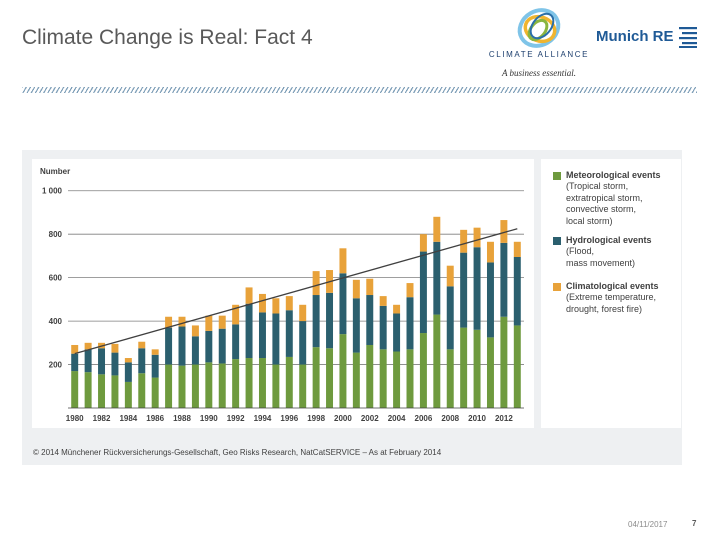 The width and height of the screenshot is (720, 540). Describe the element at coordinates (56, 234) in the screenshot. I see `y-tick-label: 800` at that location.